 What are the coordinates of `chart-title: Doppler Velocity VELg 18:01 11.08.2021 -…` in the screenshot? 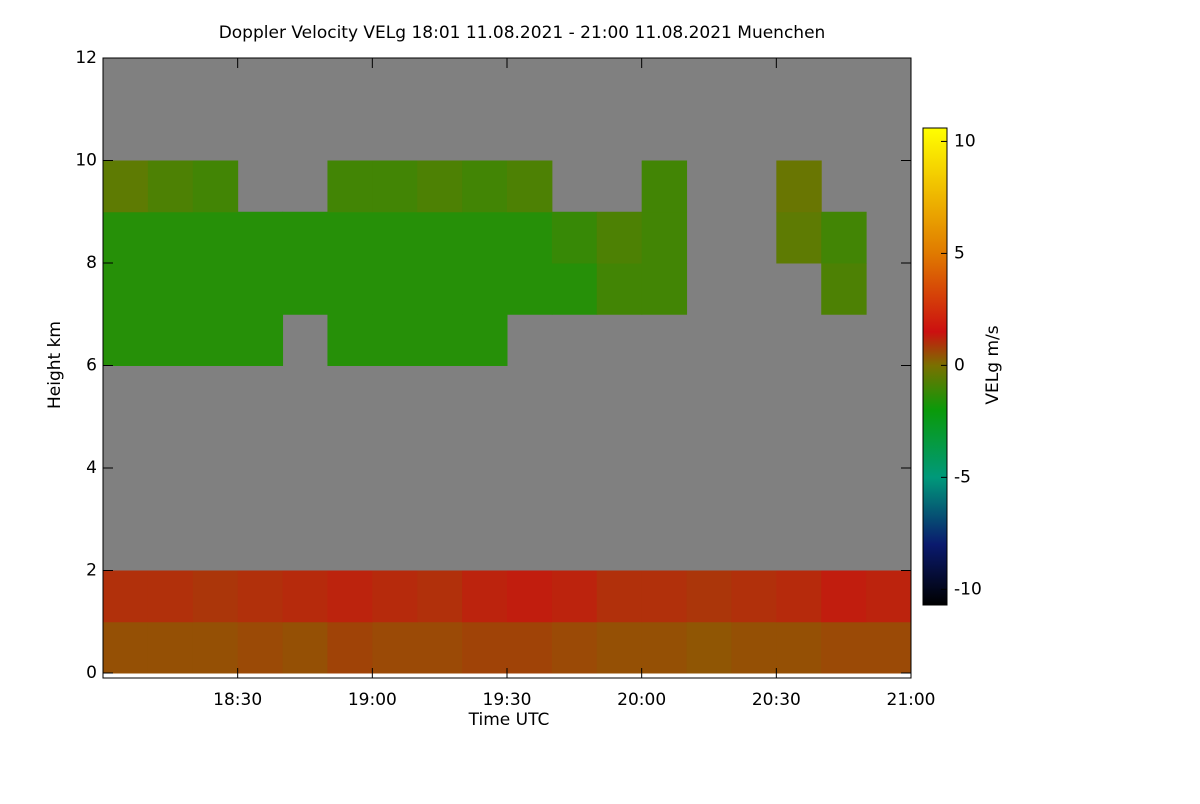 It's located at (522, 33).